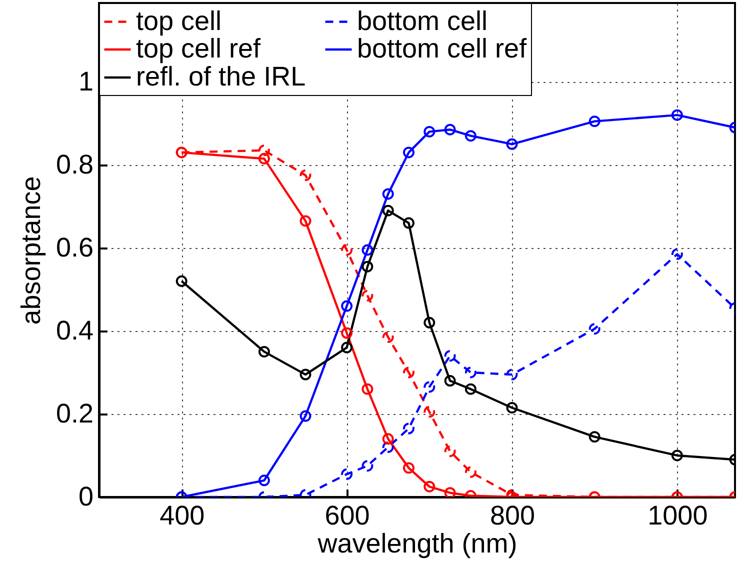 This screenshot has height=578, width=737. What do you see at coordinates (442, 49) in the screenshot?
I see `legend-label: bottom cell ref` at bounding box center [442, 49].